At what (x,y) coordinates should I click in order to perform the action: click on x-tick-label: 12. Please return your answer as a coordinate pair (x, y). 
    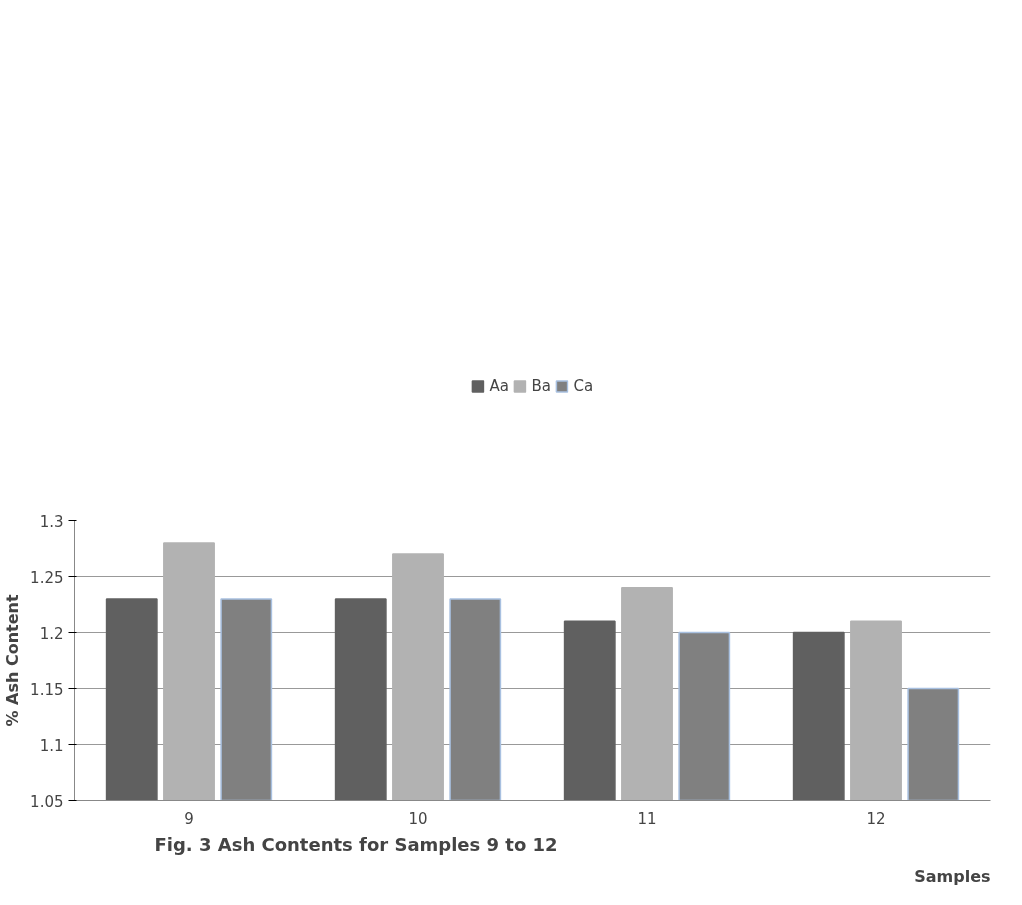
    Looking at the image, I should click on (876, 818).